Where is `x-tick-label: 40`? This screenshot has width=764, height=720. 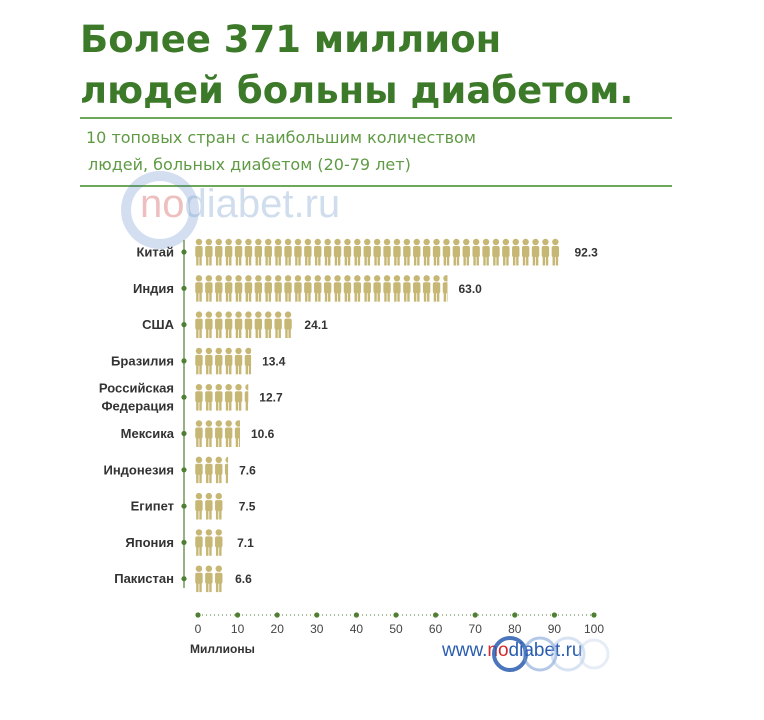
x-tick-label: 40 is located at coordinates (357, 629).